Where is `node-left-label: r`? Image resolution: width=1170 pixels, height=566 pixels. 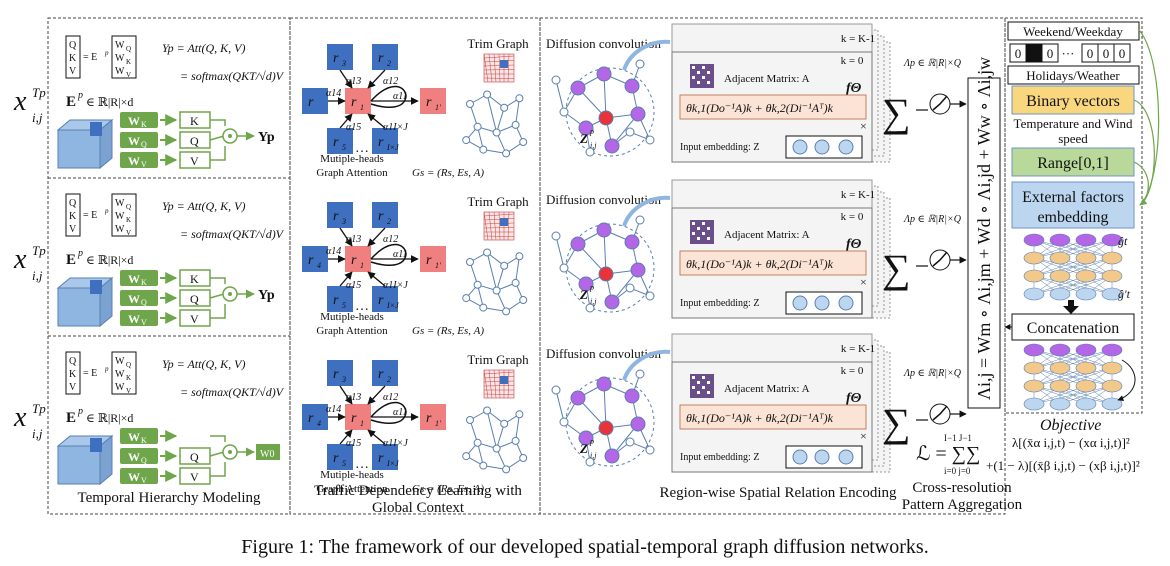 node-left-label: r is located at coordinates (311, 260).